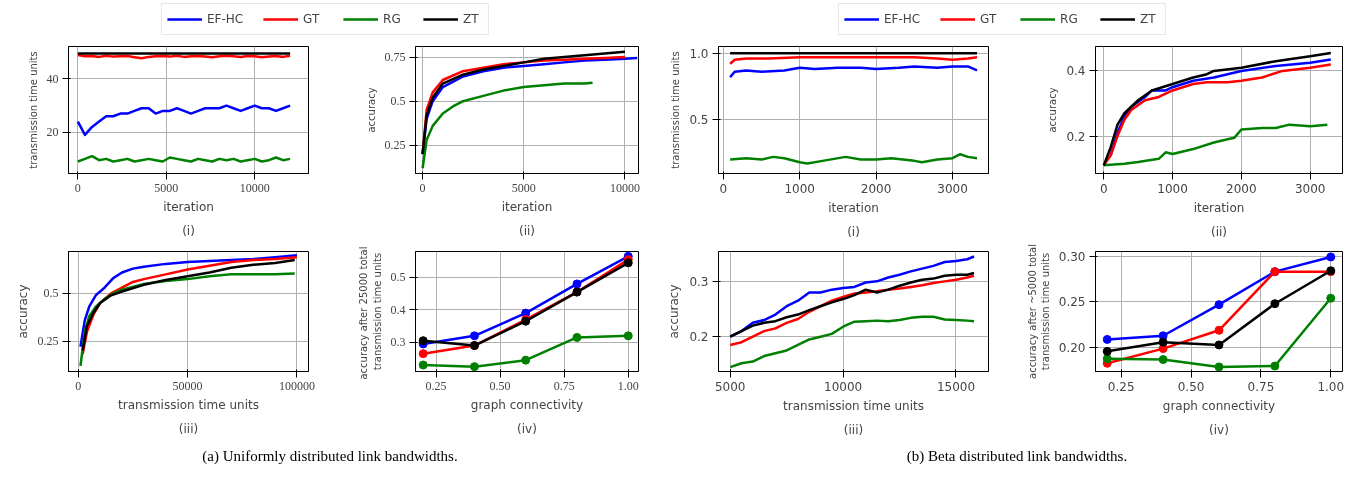 This screenshot has height=487, width=1354. Describe the element at coordinates (1017, 456) in the screenshot. I see `text: (b) Beta distributed link bandwidths.` at that location.